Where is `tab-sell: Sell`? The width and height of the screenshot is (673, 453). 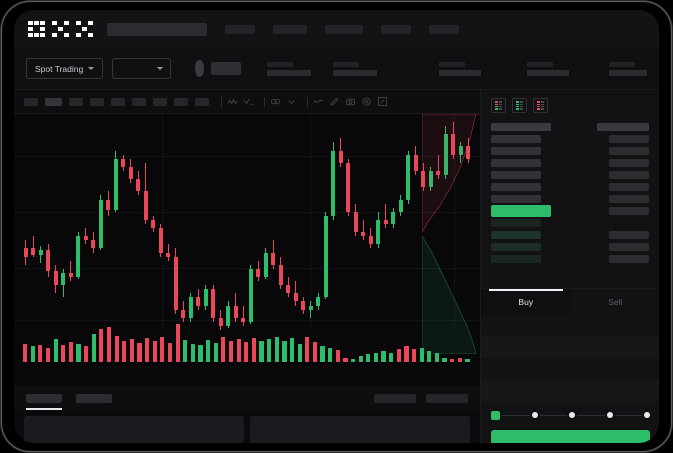
tab-sell: Sell is located at coordinates (615, 301).